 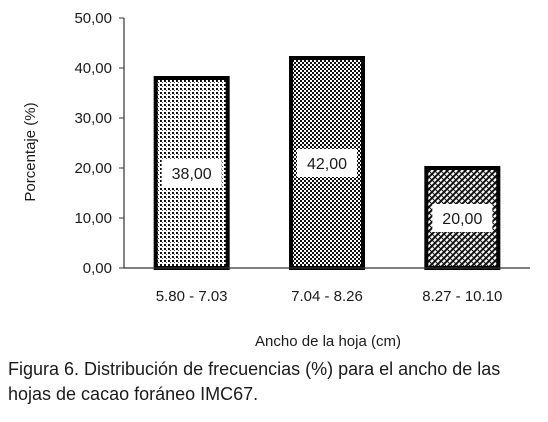 I want to click on y-tick-label: 20,00, so click(x=93, y=168).